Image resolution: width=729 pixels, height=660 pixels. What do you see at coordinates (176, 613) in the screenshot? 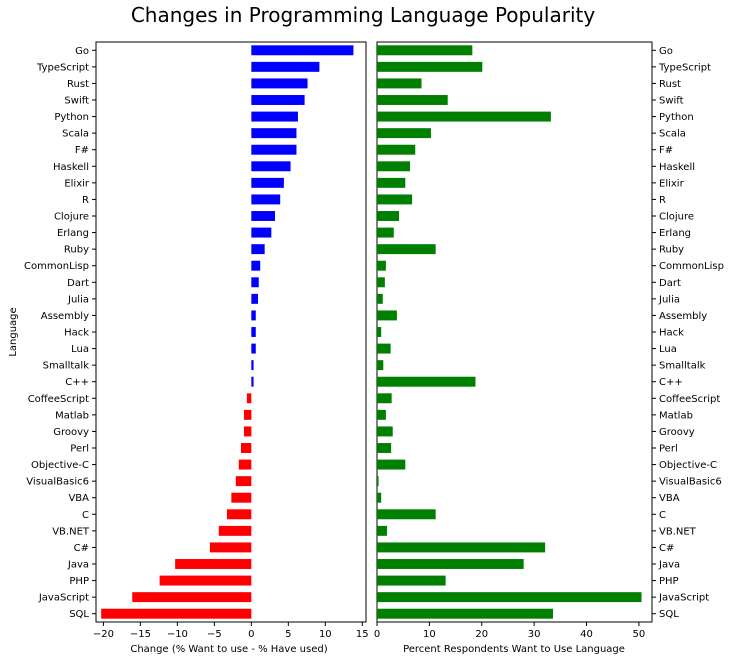
I see `change-bar-sql` at bounding box center [176, 613].